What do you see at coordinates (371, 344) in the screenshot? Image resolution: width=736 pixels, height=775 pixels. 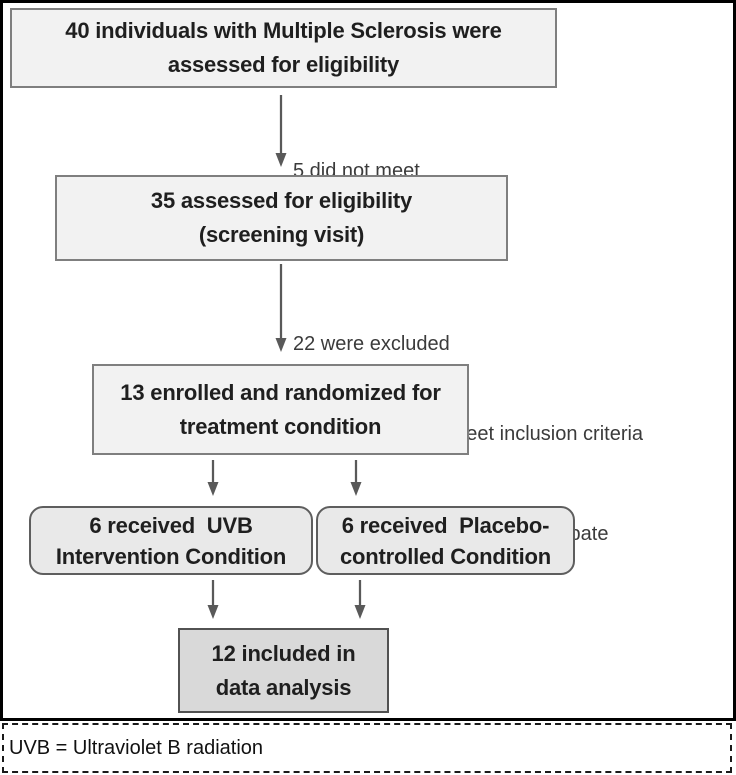 I see `edge-label-heading: 22 were excluded` at bounding box center [371, 344].